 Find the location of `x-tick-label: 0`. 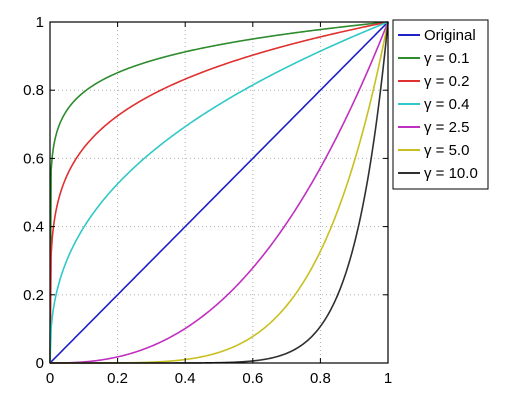

x-tick-label: 0 is located at coordinates (50, 378).